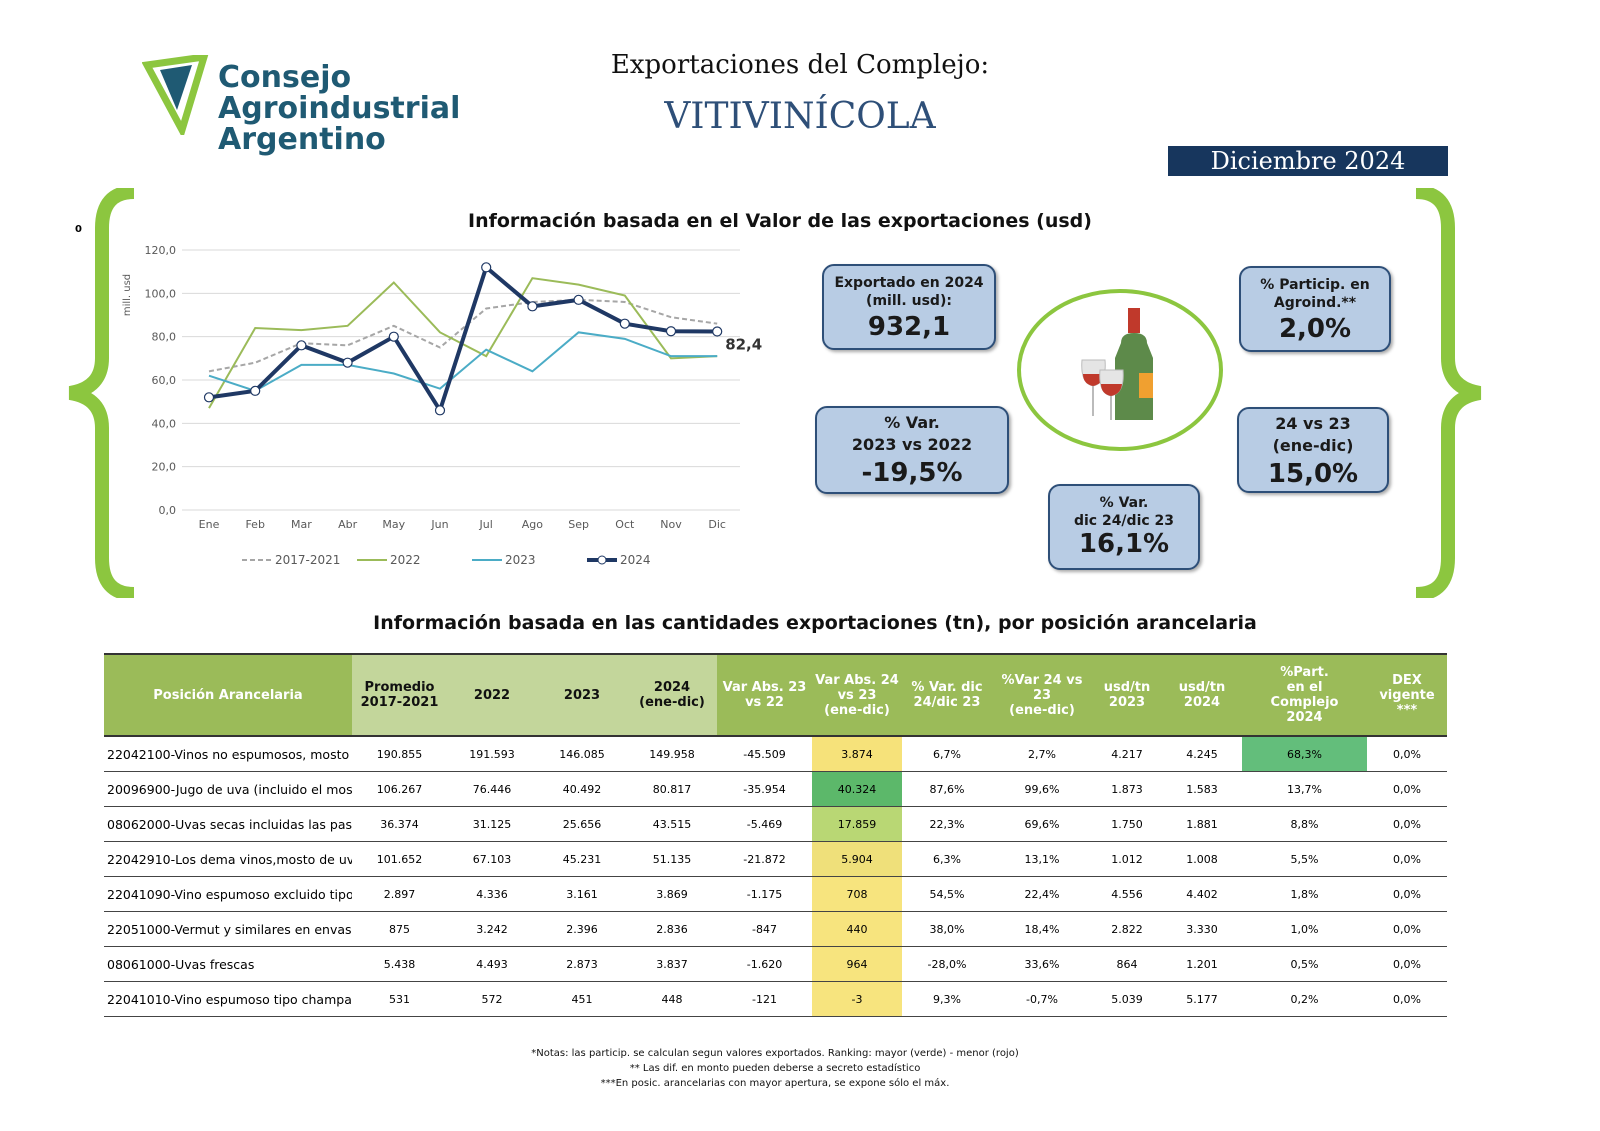 The width and height of the screenshot is (1600, 1131). What do you see at coordinates (947, 964) in the screenshot?
I see `table-cell: -28,0%` at bounding box center [947, 964].